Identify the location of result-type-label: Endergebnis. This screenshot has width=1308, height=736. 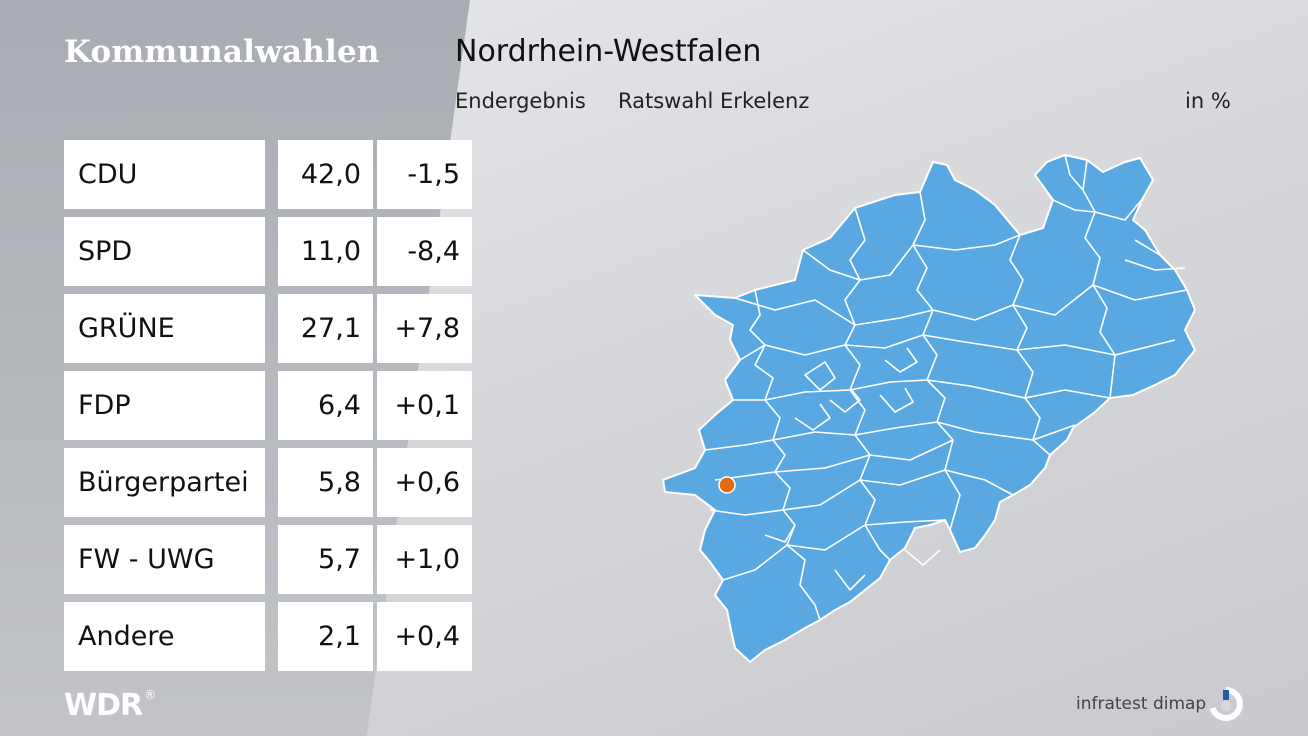
(520, 101).